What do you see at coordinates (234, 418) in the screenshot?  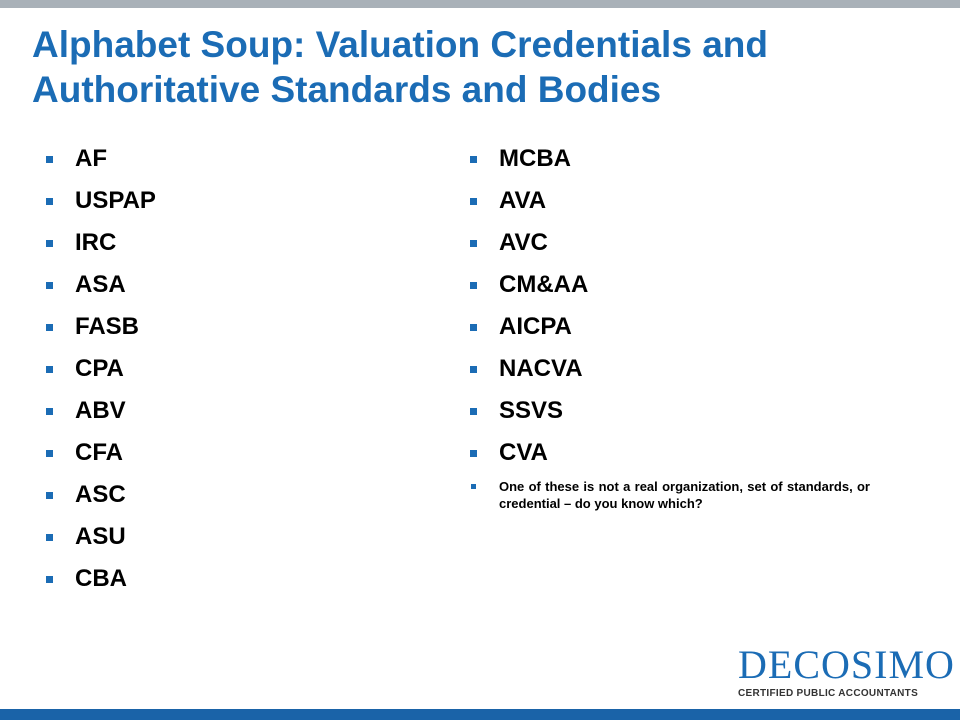 I see `list-item: ABV` at bounding box center [234, 418].